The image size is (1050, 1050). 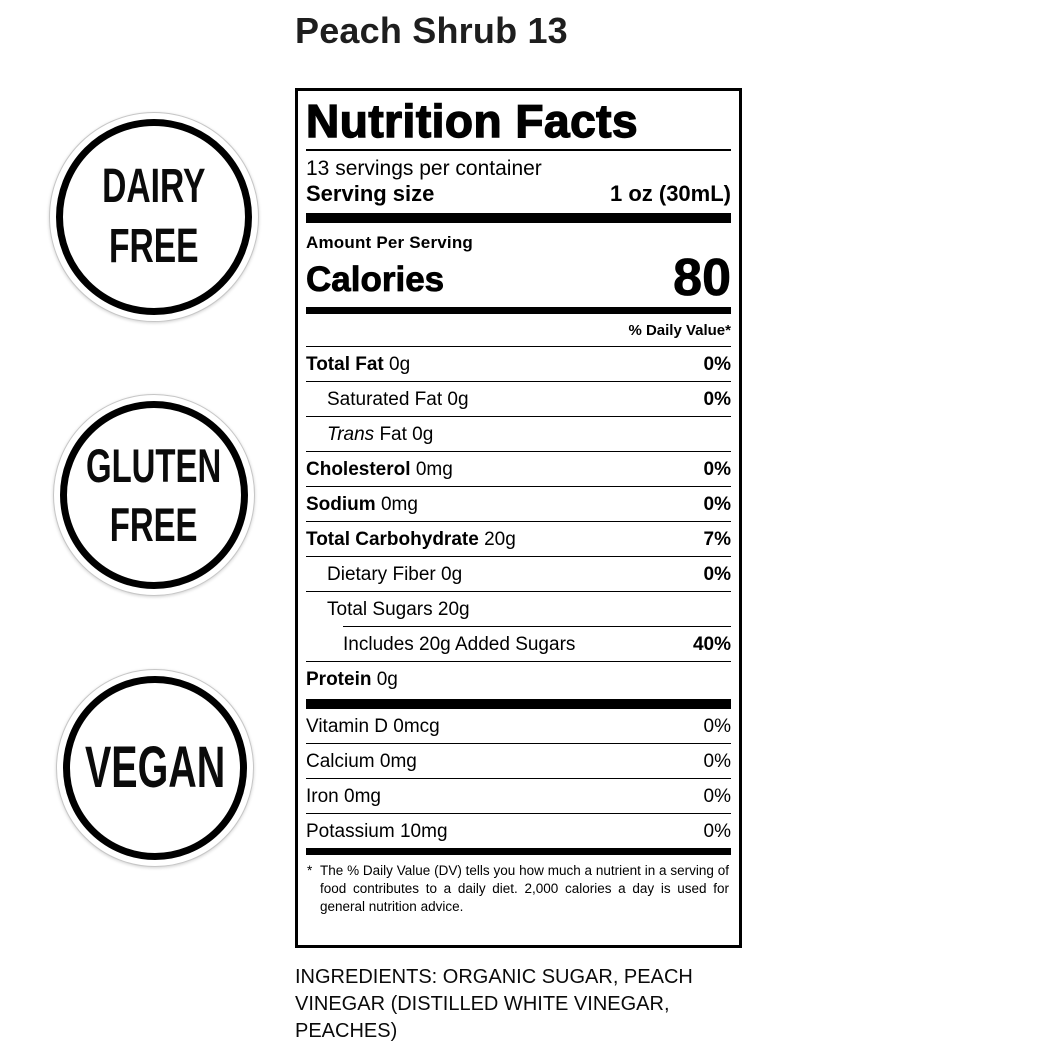 I want to click on nutrient-row-trans-fat: Trans Fat 0g, so click(x=518, y=433).